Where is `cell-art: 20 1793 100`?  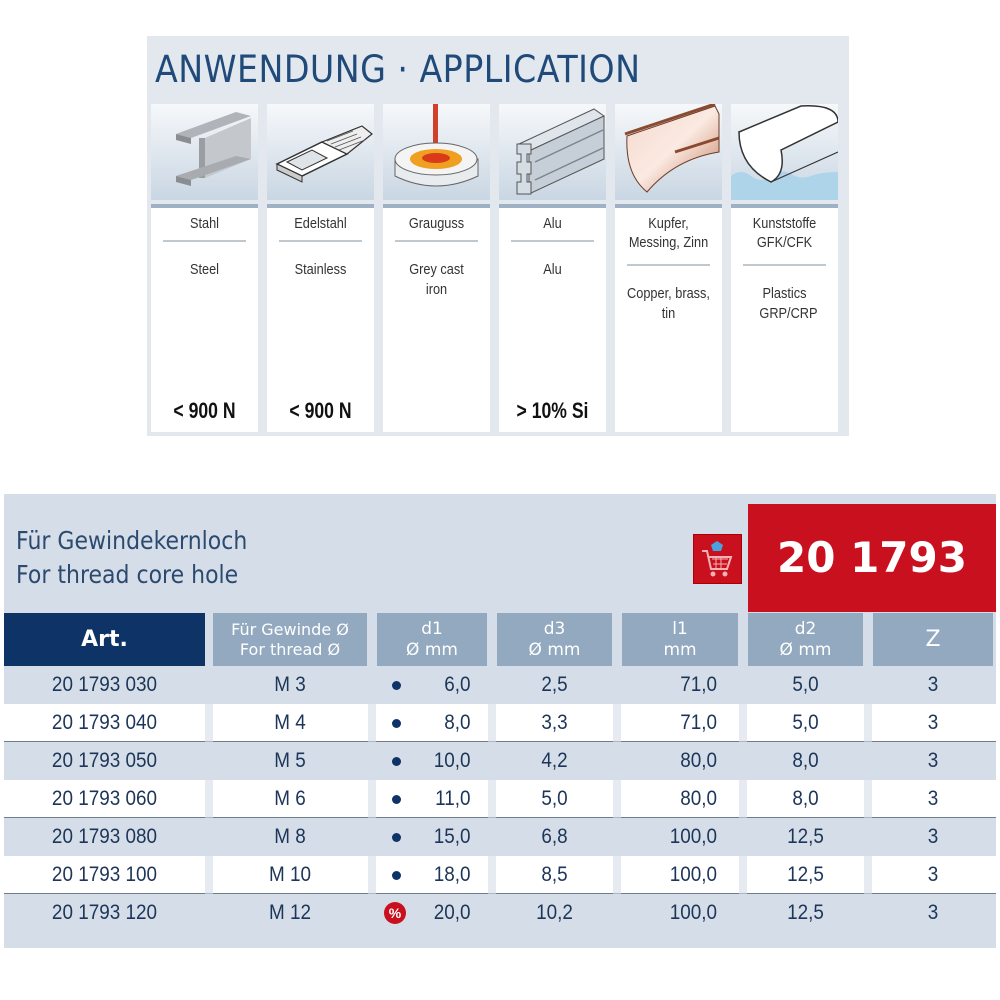
cell-art: 20 1793 100 is located at coordinates (104, 874).